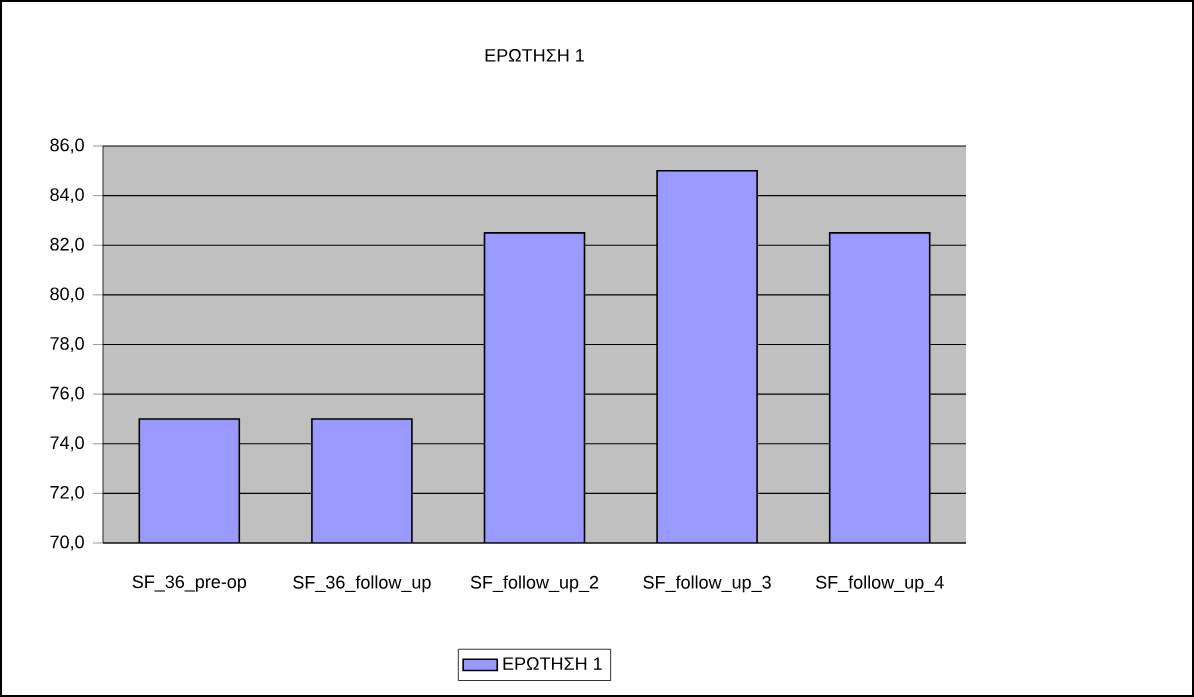  Describe the element at coordinates (552, 663) in the screenshot. I see `legend-label: ΕΡΩΤΗΣΗ 1` at that location.